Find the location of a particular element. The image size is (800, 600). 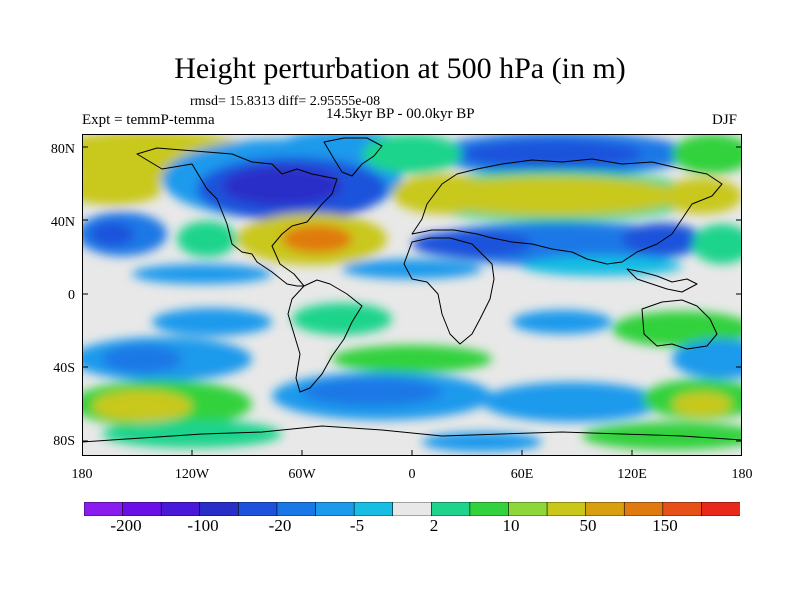

pacific-negative-core is located at coordinates (112, 234).